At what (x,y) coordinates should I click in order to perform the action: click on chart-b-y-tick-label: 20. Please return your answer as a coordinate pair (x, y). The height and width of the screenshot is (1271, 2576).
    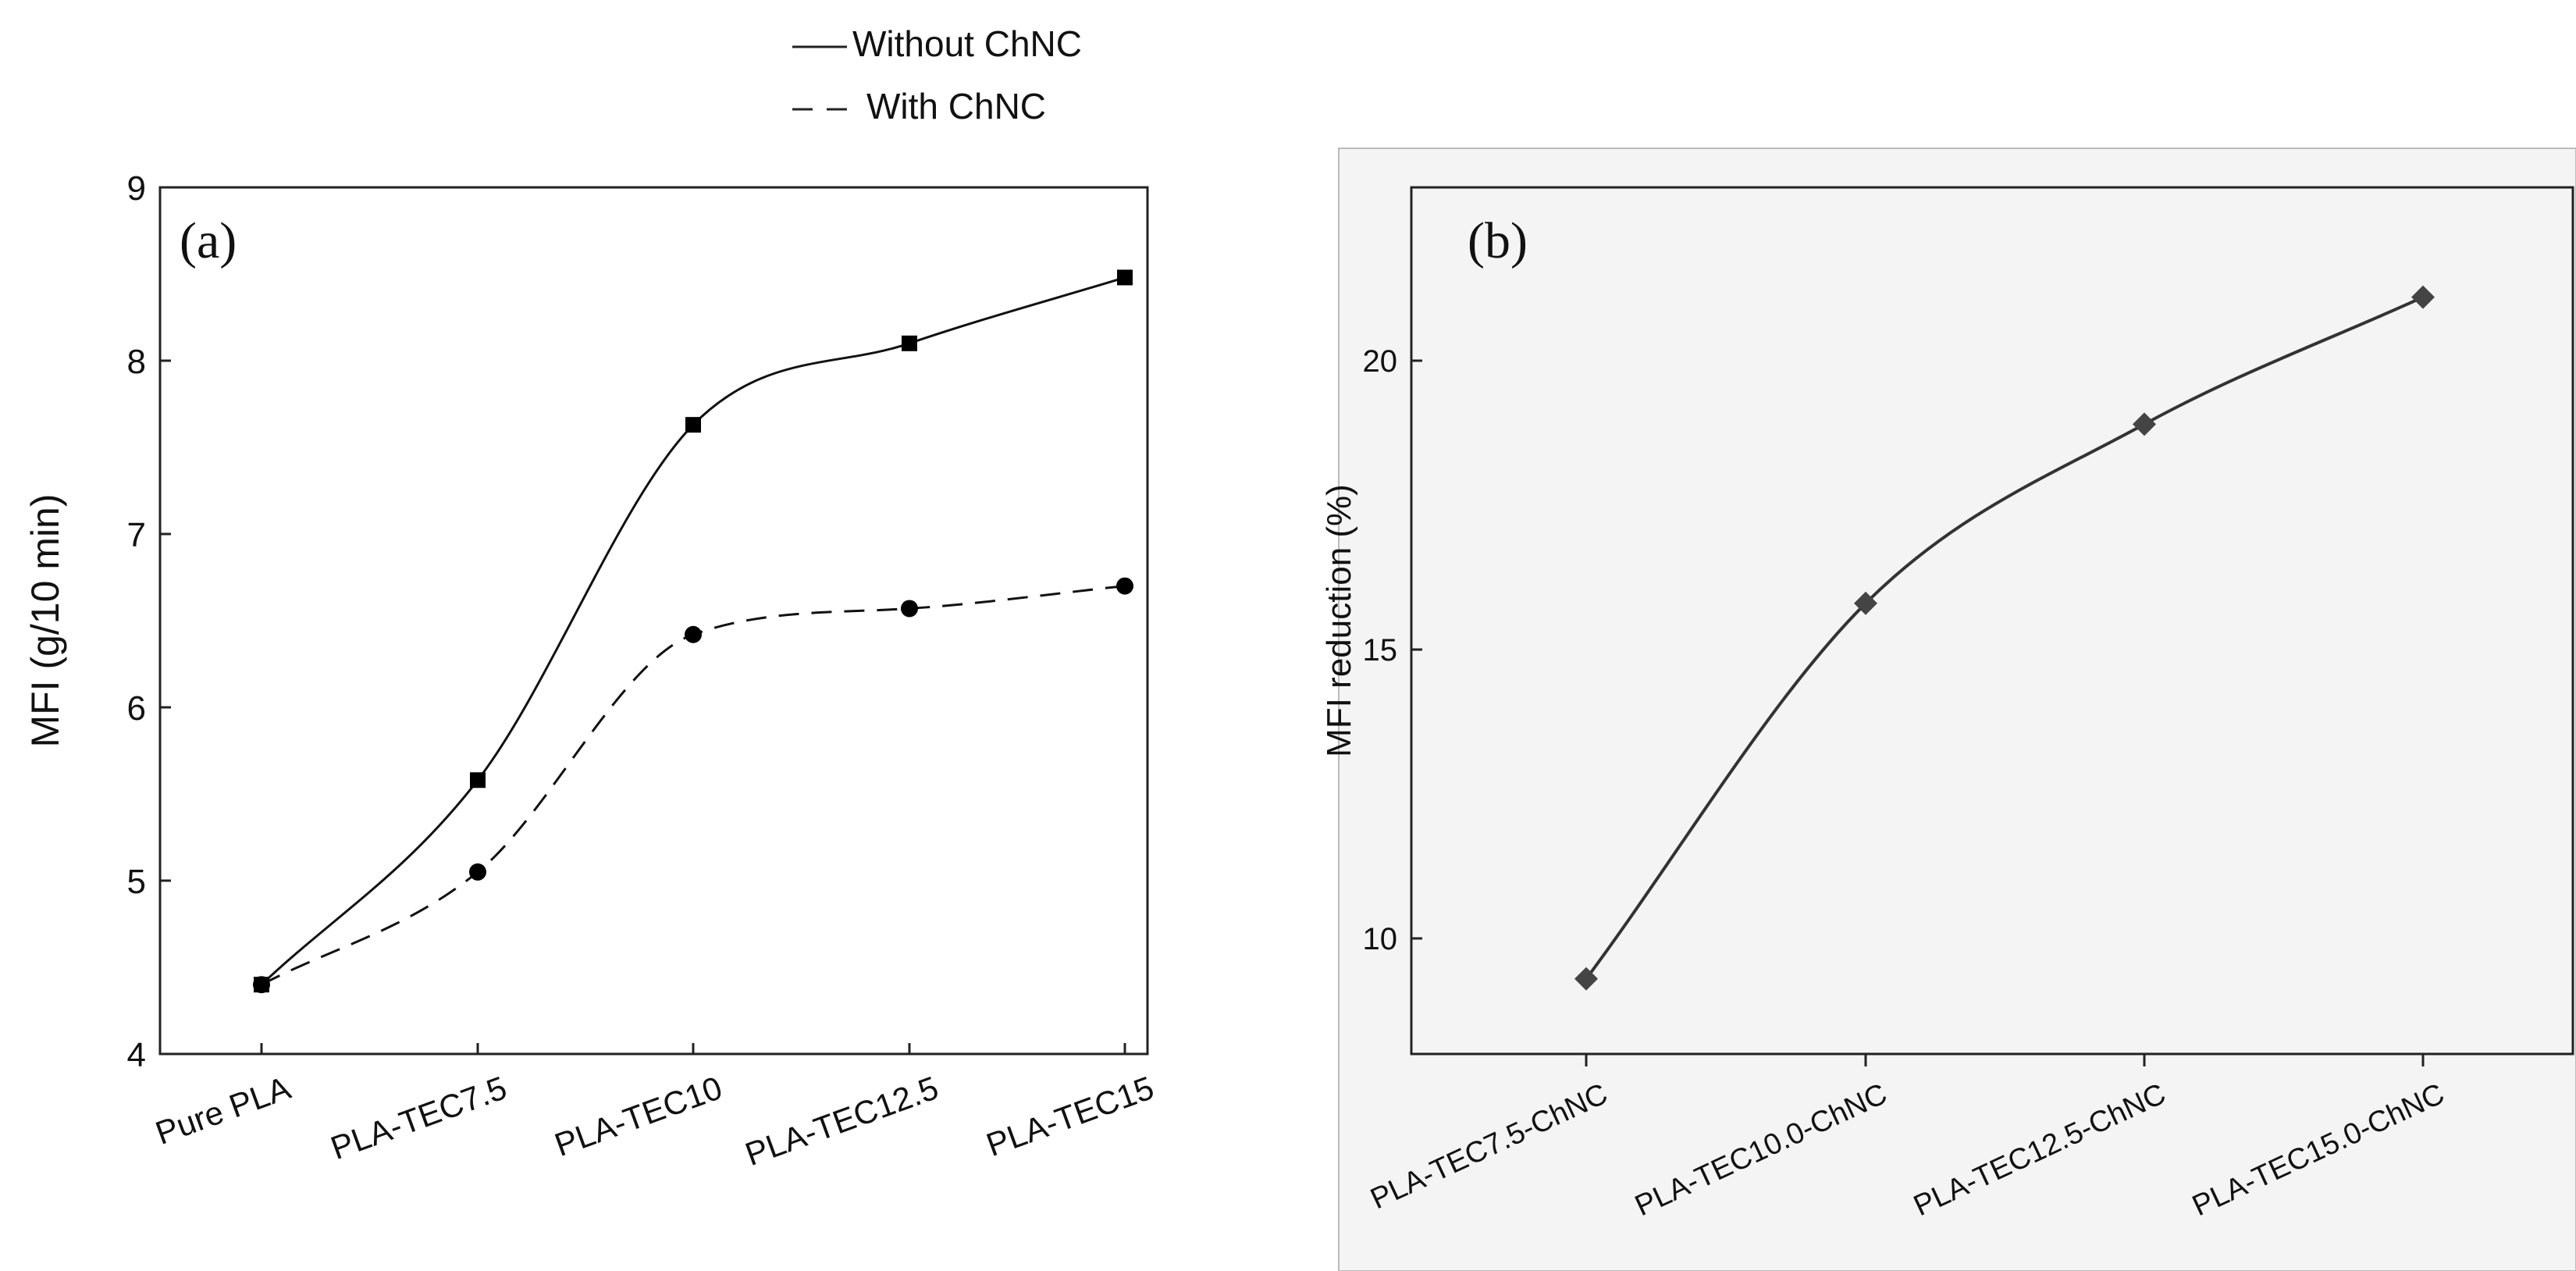
    Looking at the image, I should click on (1380, 361).